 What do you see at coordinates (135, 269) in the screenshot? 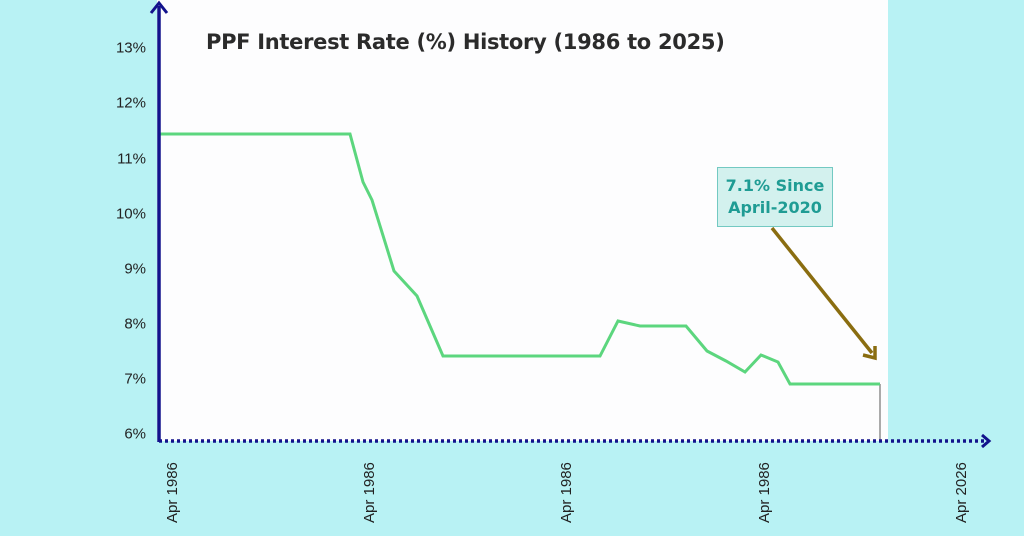
I see `y-tick-9: 9%` at bounding box center [135, 269].